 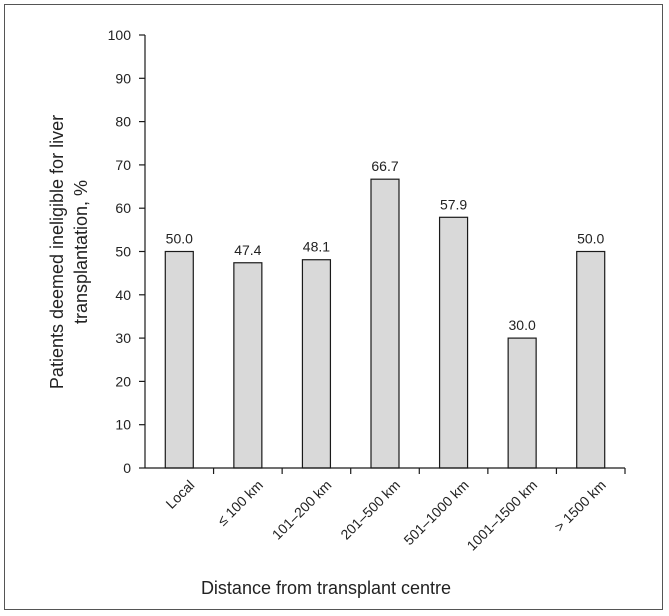 I want to click on x-tick-label: 1001–1500 km, so click(x=501, y=515).